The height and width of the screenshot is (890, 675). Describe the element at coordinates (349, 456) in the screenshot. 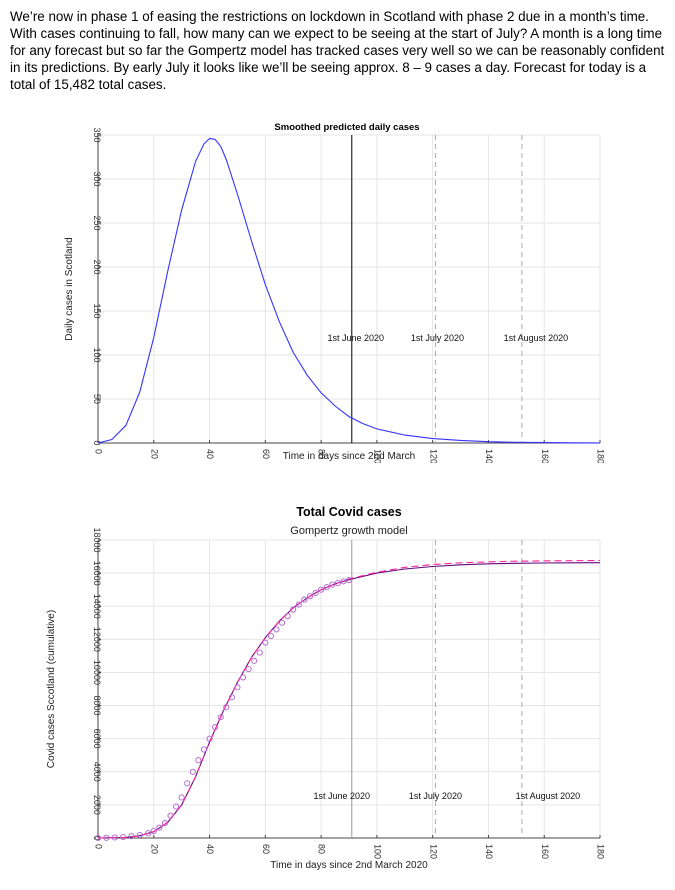

I see `x-axis-label: Time in days since 2nd March` at that location.